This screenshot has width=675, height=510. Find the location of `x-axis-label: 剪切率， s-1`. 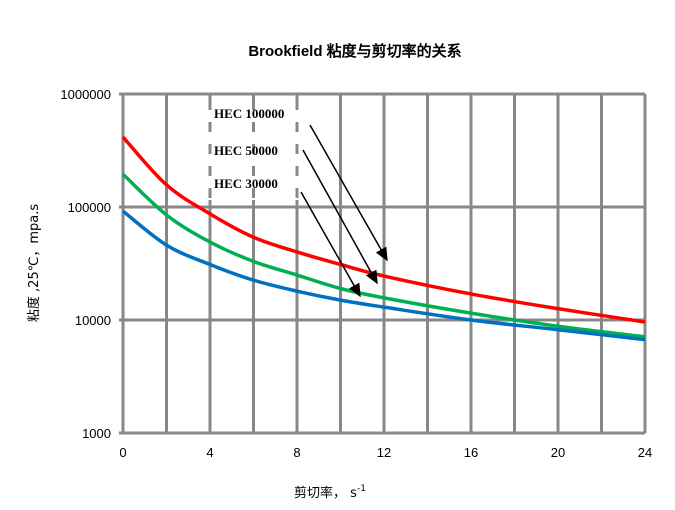

x-axis-label: 剪切率， s-1 is located at coordinates (330, 492).